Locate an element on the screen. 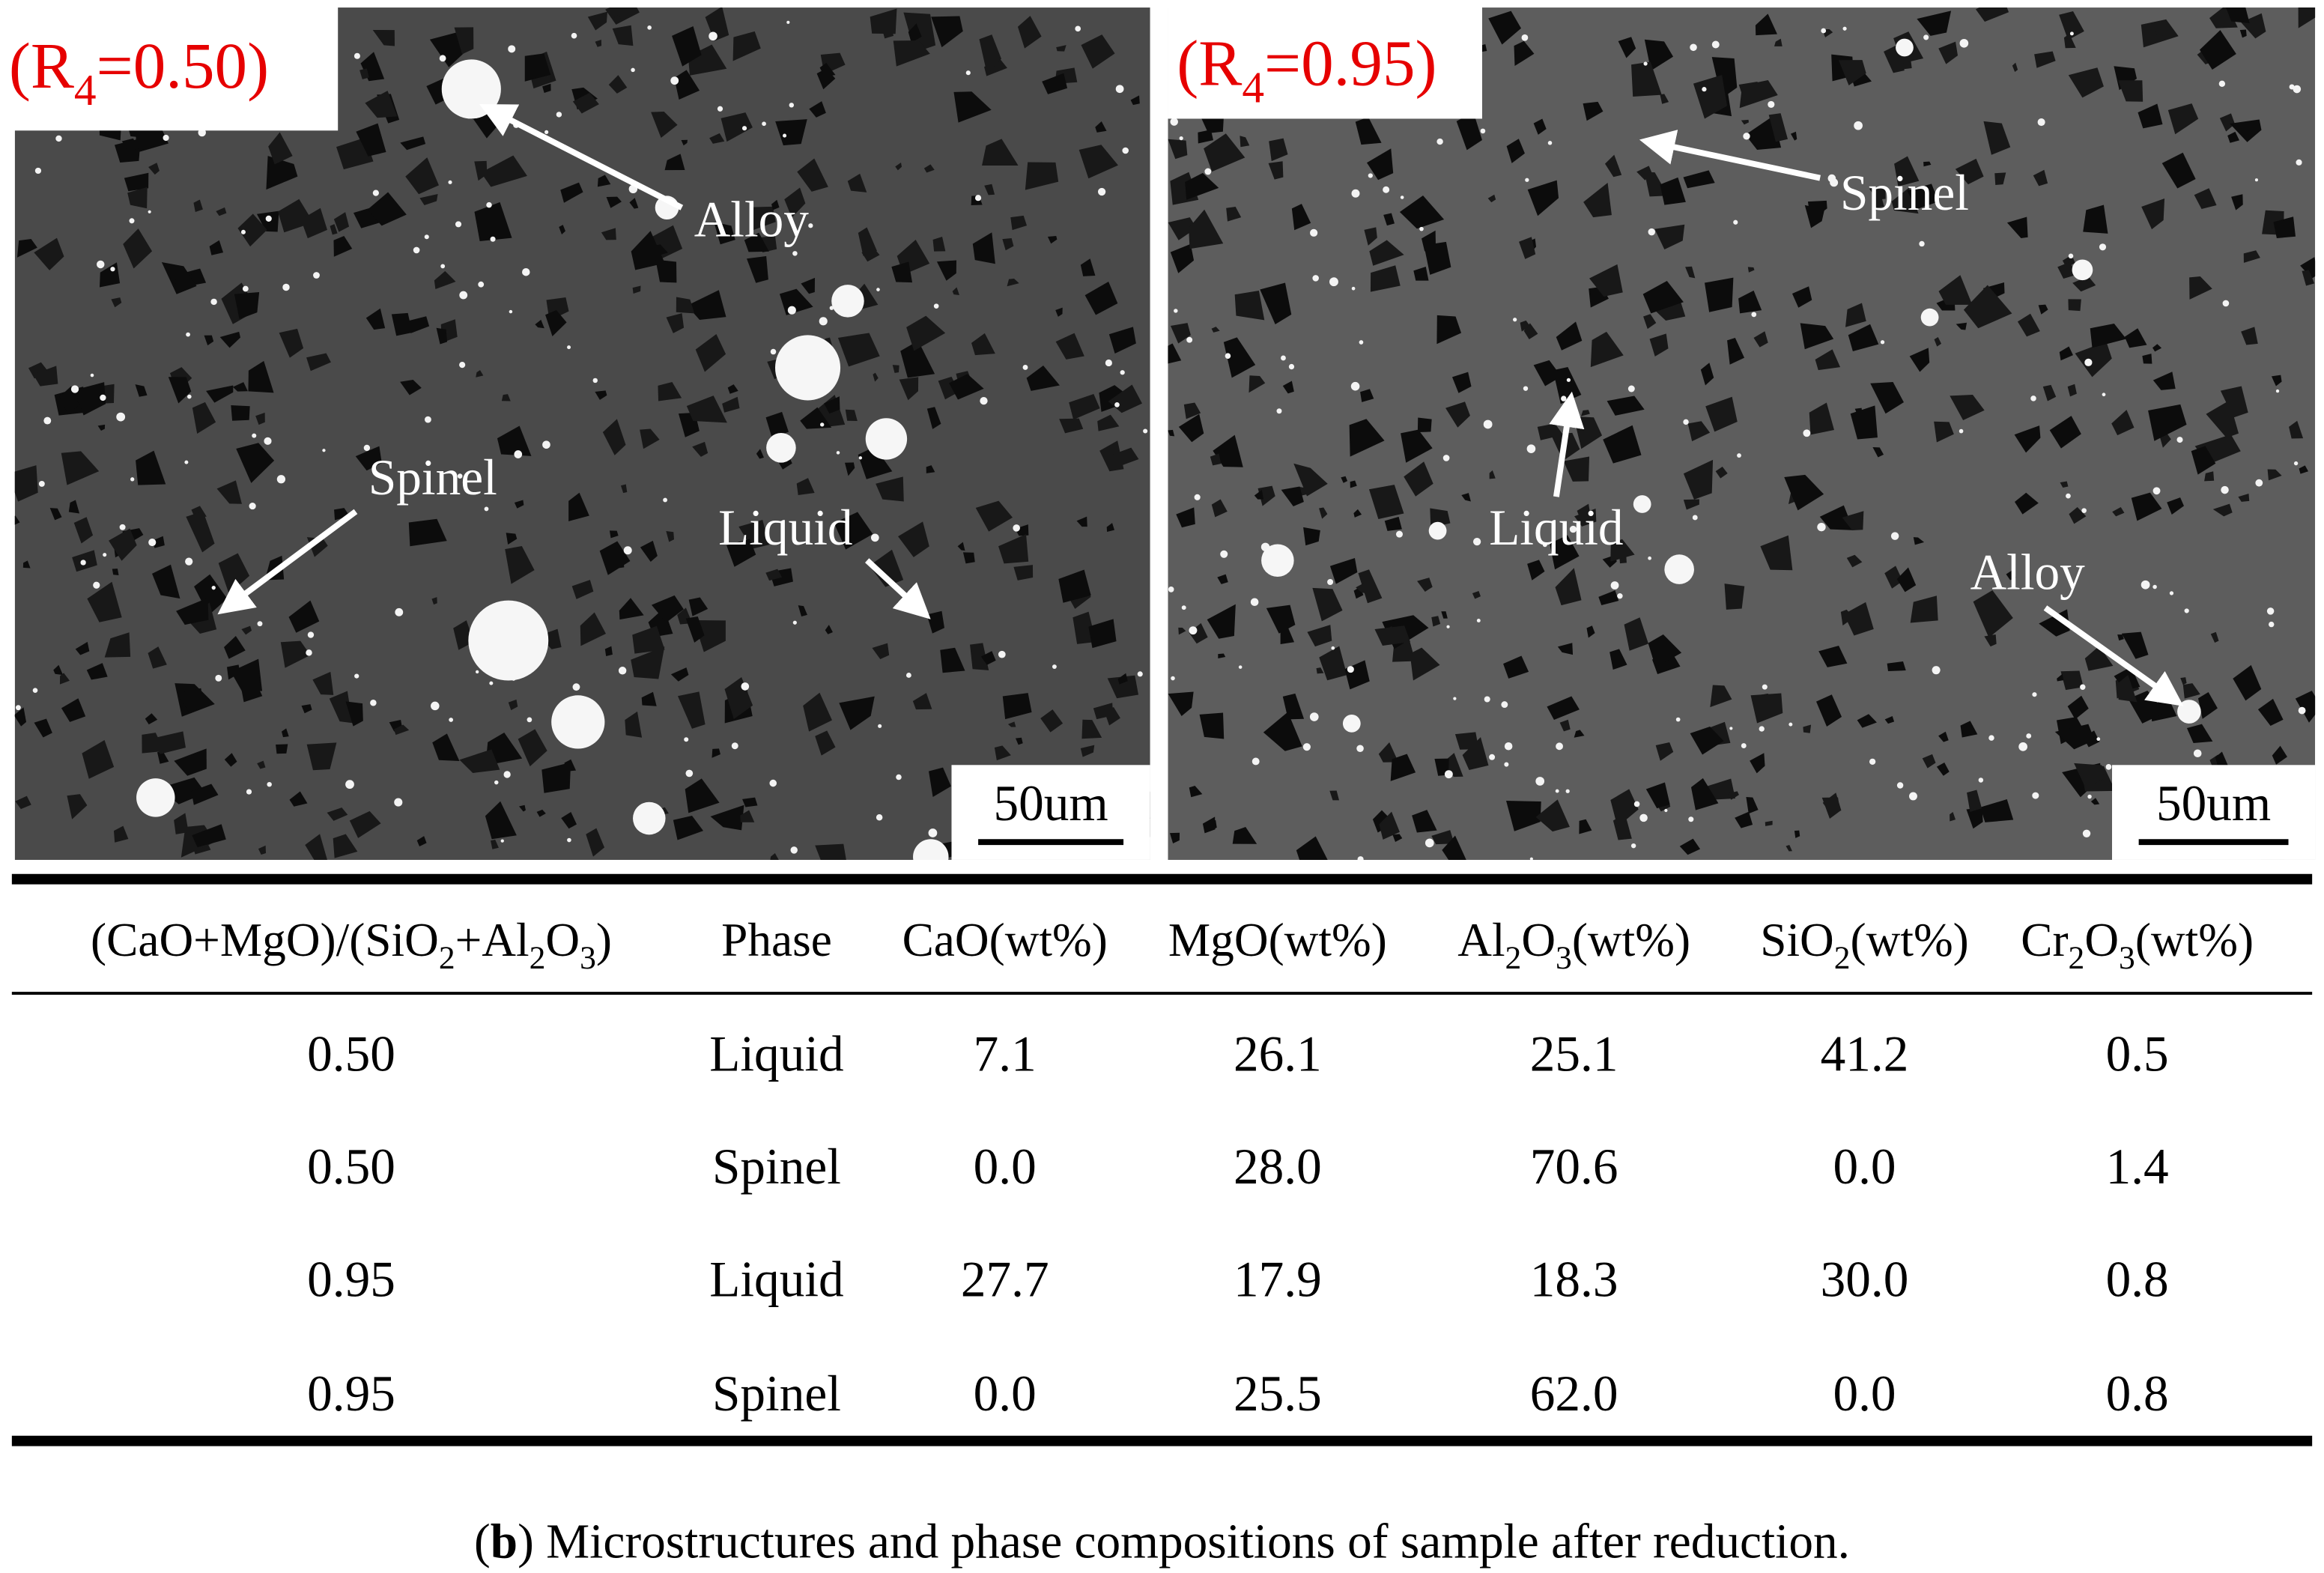 The width and height of the screenshot is (2324, 1573). table-cell: 0.95 is located at coordinates (351, 1394).